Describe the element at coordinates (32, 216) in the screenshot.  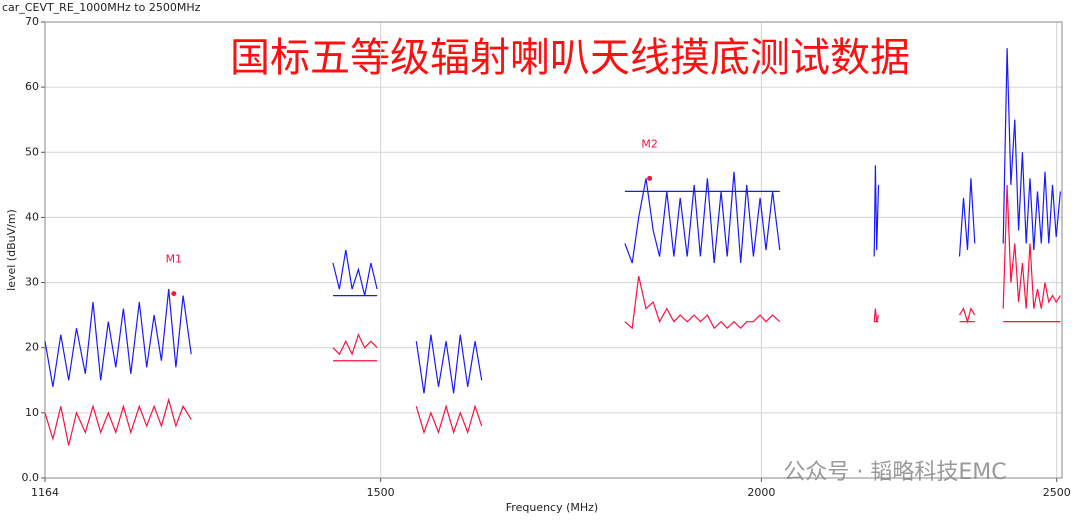
I see `y-tick-label: 40` at that location.